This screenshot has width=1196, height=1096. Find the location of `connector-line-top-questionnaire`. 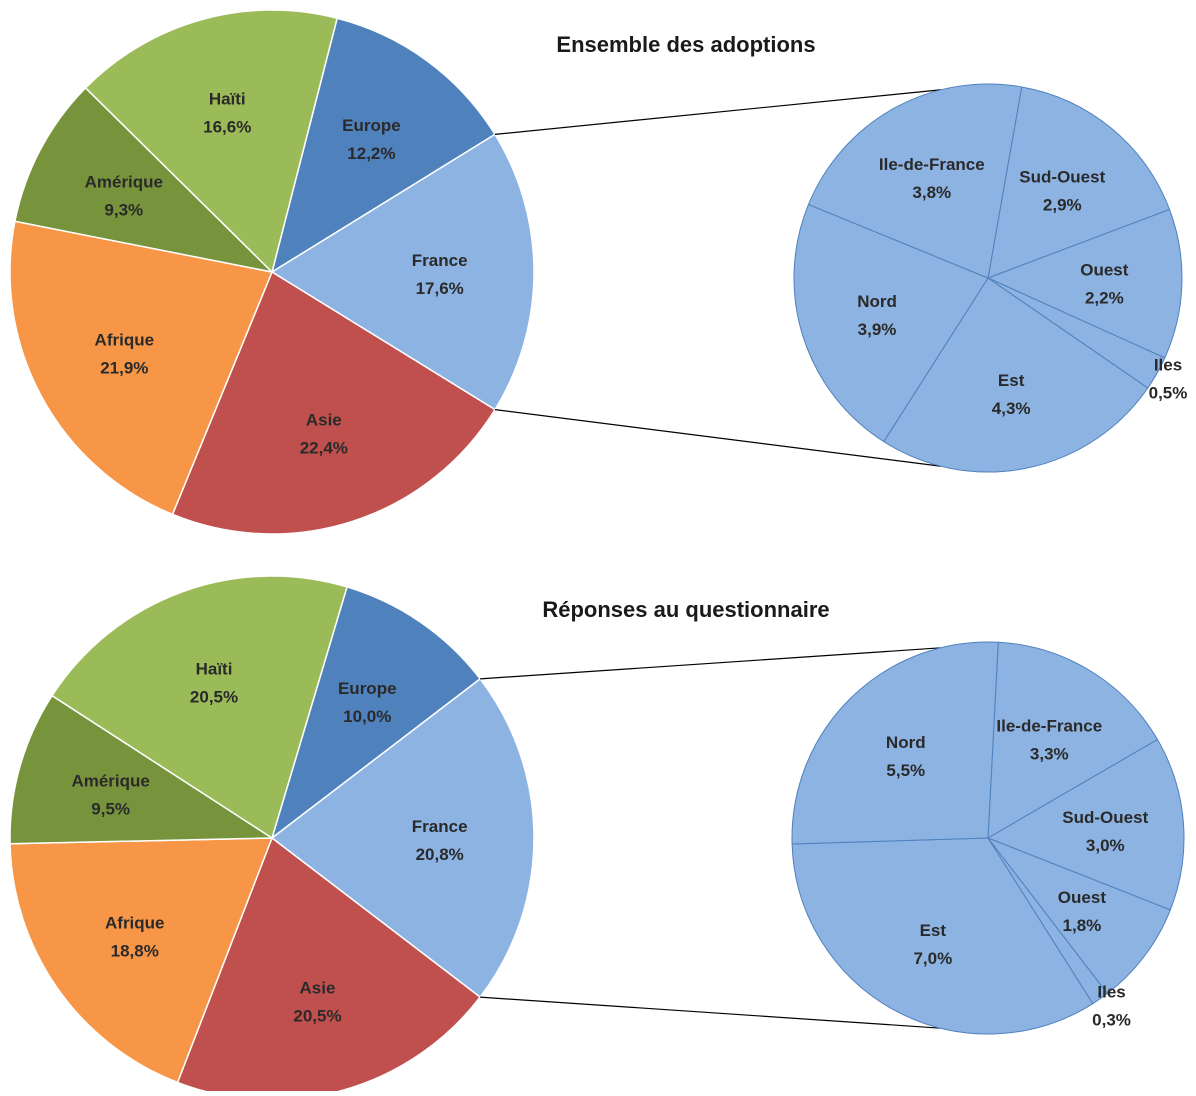

connector-line-top-questionnaire is located at coordinates (710, 663).